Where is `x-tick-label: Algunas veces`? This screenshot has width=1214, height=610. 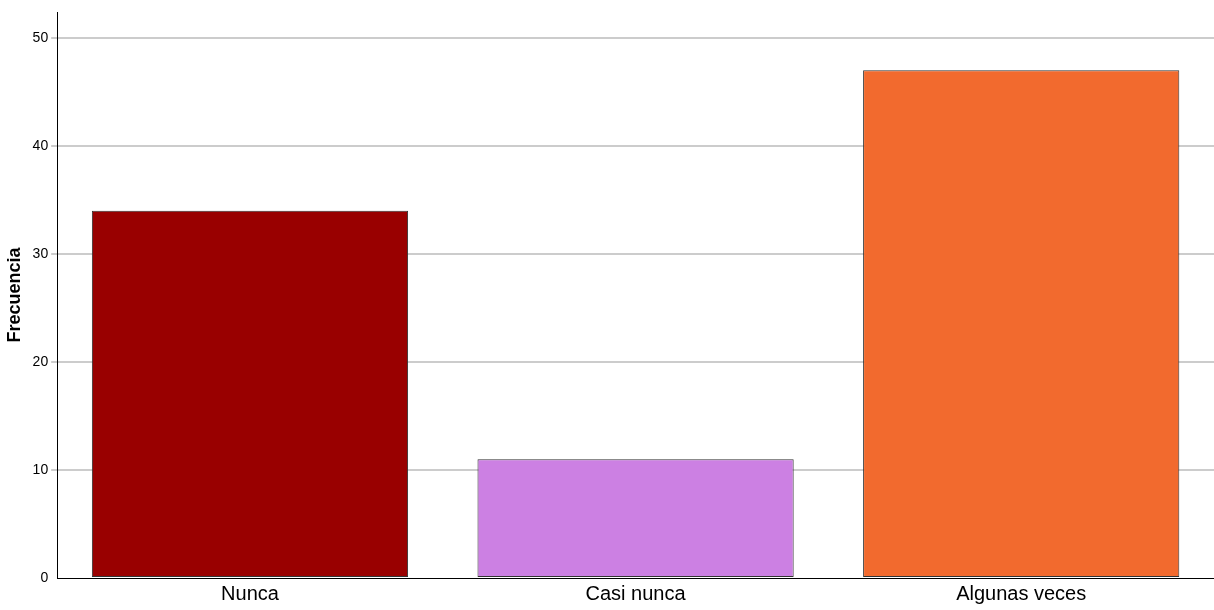 x-tick-label: Algunas veces is located at coordinates (1021, 592).